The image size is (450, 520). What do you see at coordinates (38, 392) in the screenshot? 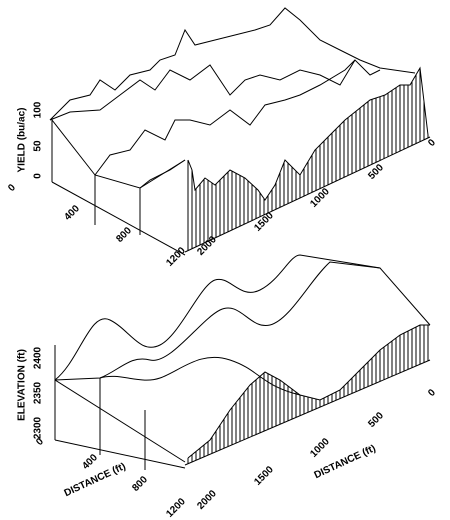
I see `tick-label: 2350` at bounding box center [38, 392].